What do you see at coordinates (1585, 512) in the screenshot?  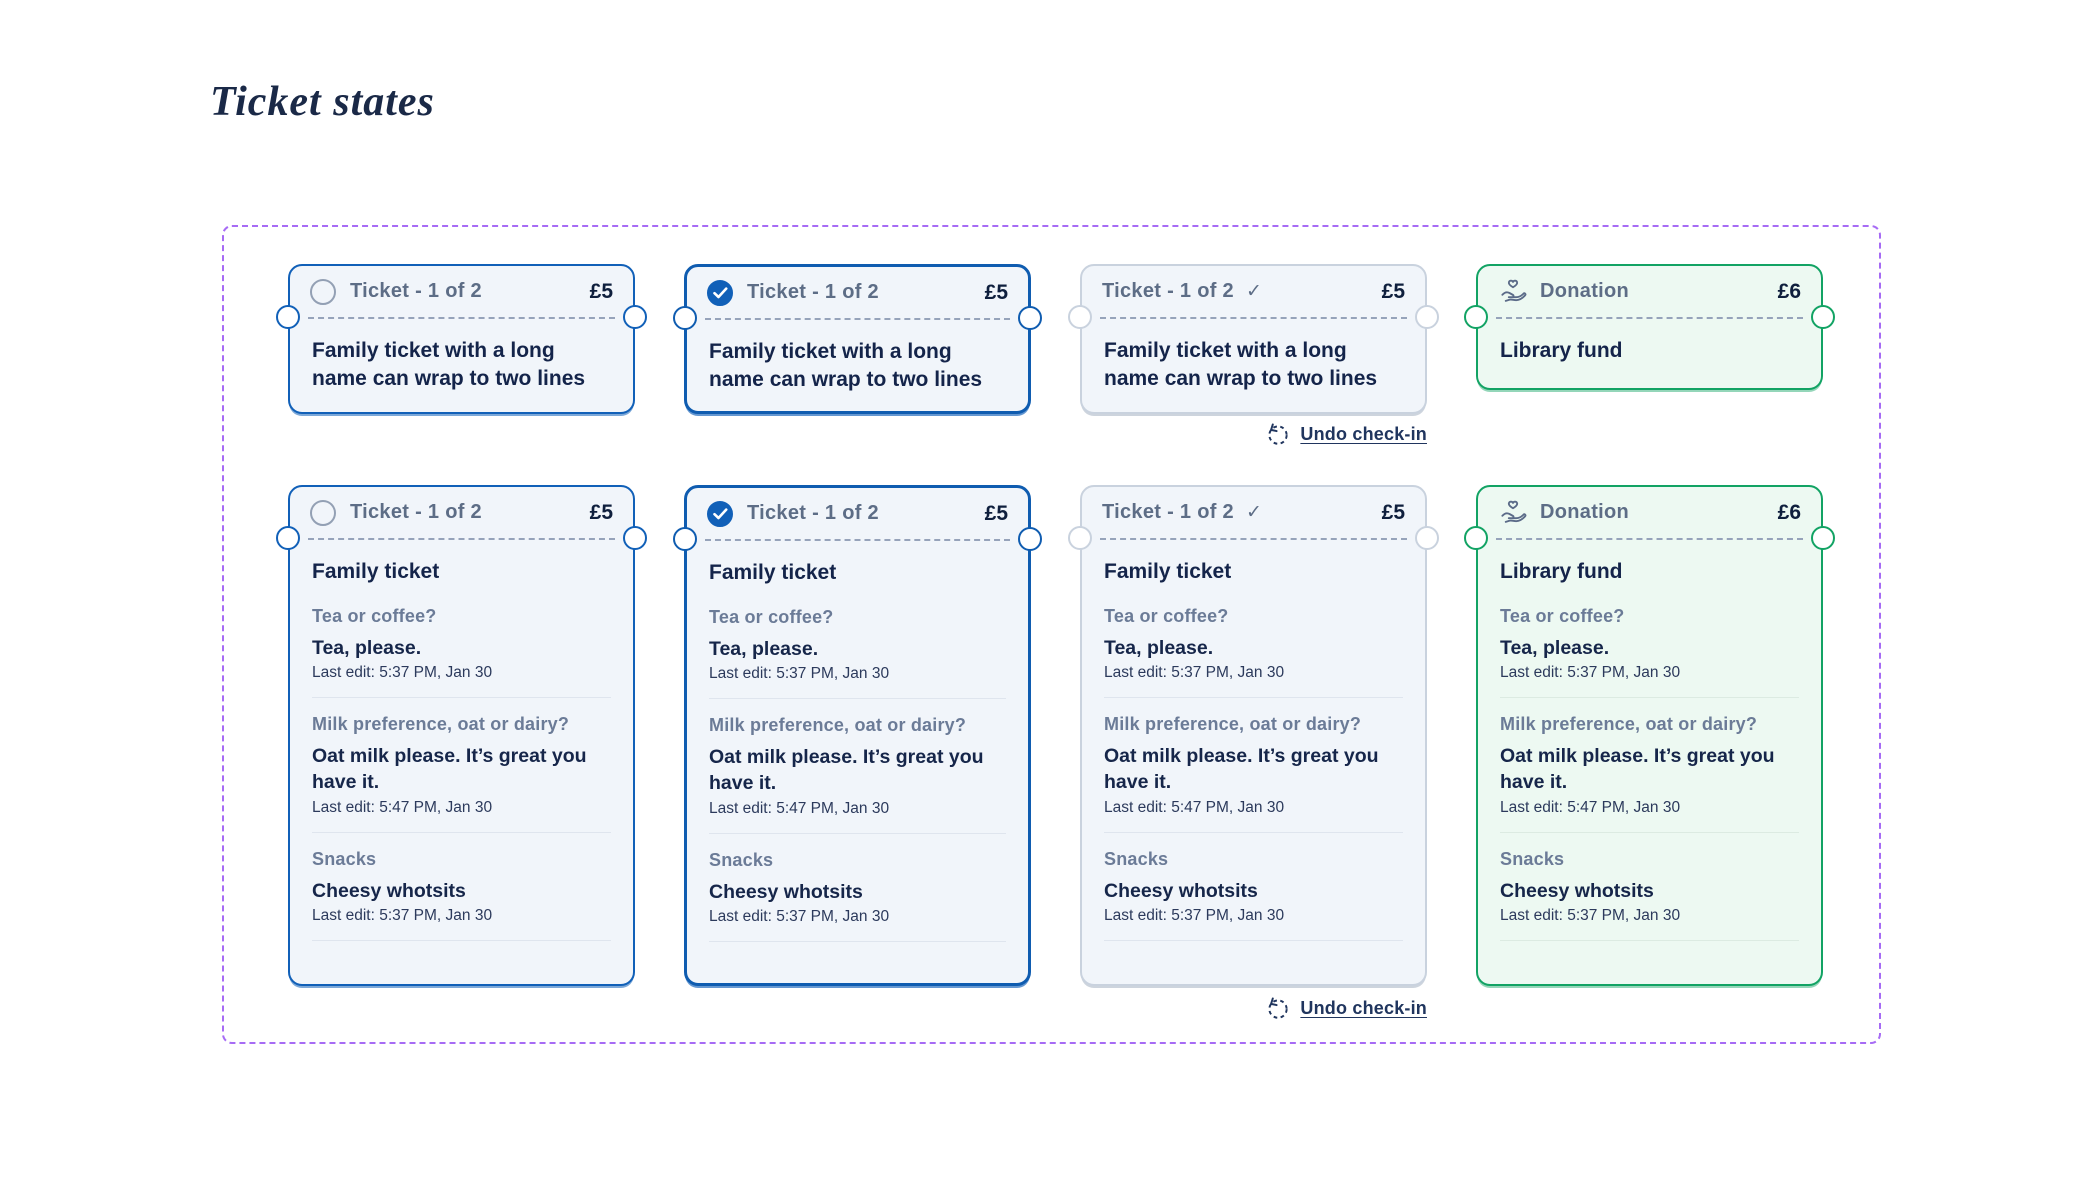 I see `donation-header-label: Donation` at bounding box center [1585, 512].